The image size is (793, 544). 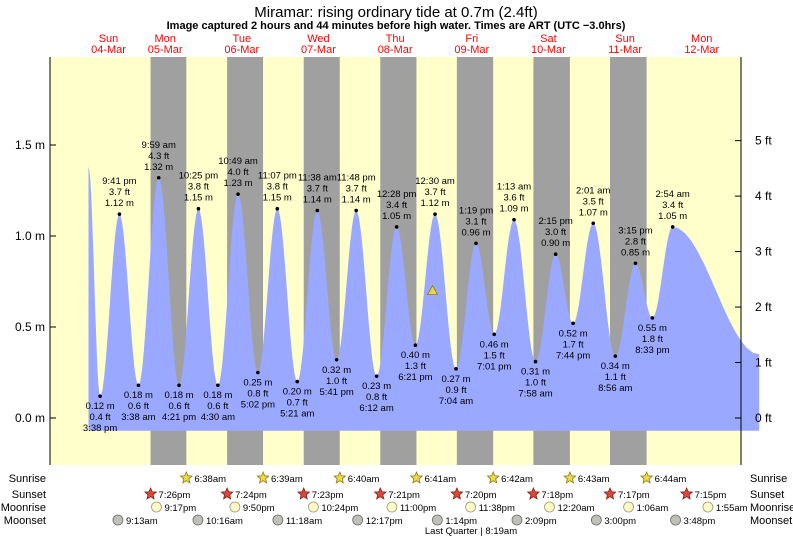 What do you see at coordinates (397, 194) in the screenshot?
I see `extreme-time: 12:28 pm` at bounding box center [397, 194].